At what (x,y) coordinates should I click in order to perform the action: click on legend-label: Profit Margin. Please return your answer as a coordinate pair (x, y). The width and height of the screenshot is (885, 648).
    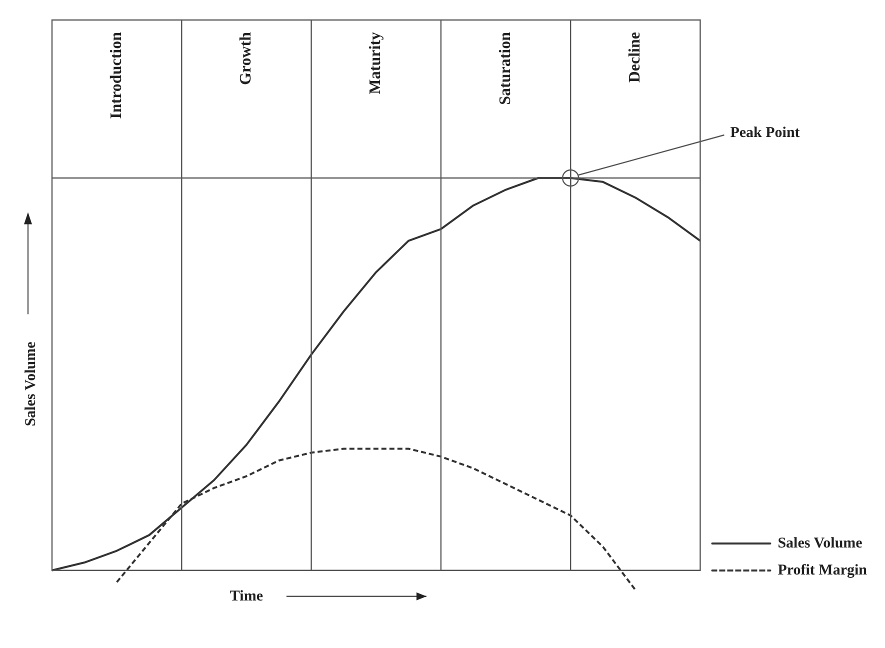
    Looking at the image, I should click on (823, 570).